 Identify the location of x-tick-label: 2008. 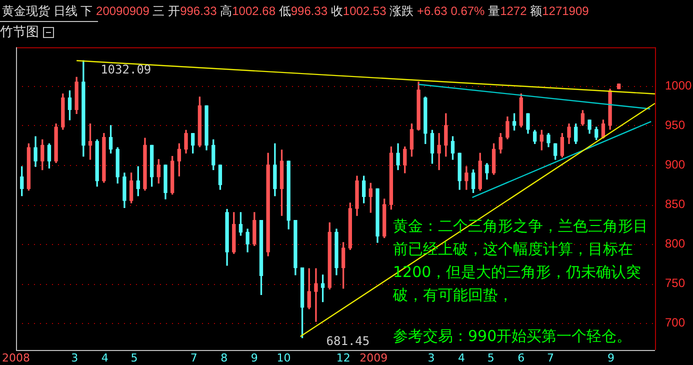
(16, 357).